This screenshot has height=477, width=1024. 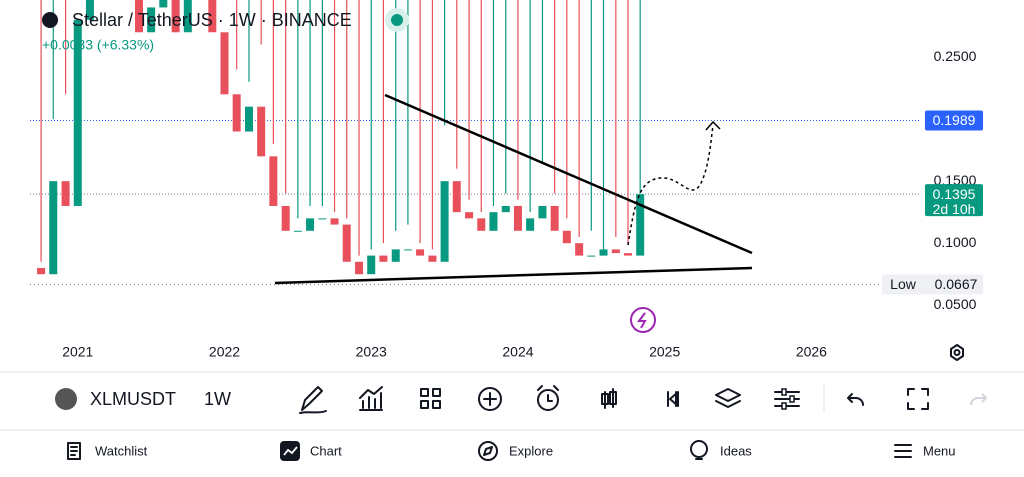 I want to click on toolbar-interval: 1W, so click(x=217, y=399).